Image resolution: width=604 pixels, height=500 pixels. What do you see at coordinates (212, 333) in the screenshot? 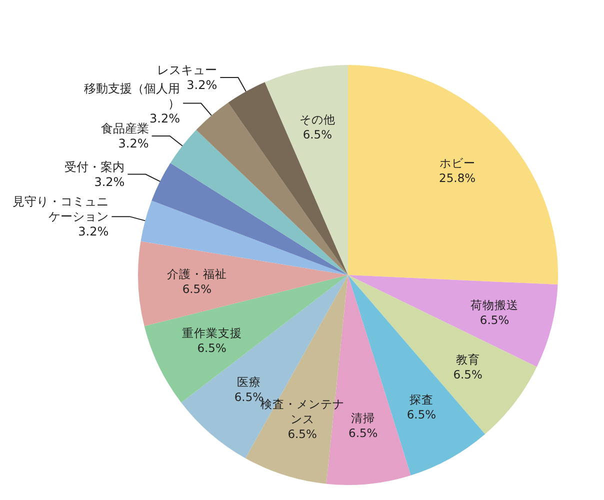
I see `slice-label: 重作業支援` at bounding box center [212, 333].